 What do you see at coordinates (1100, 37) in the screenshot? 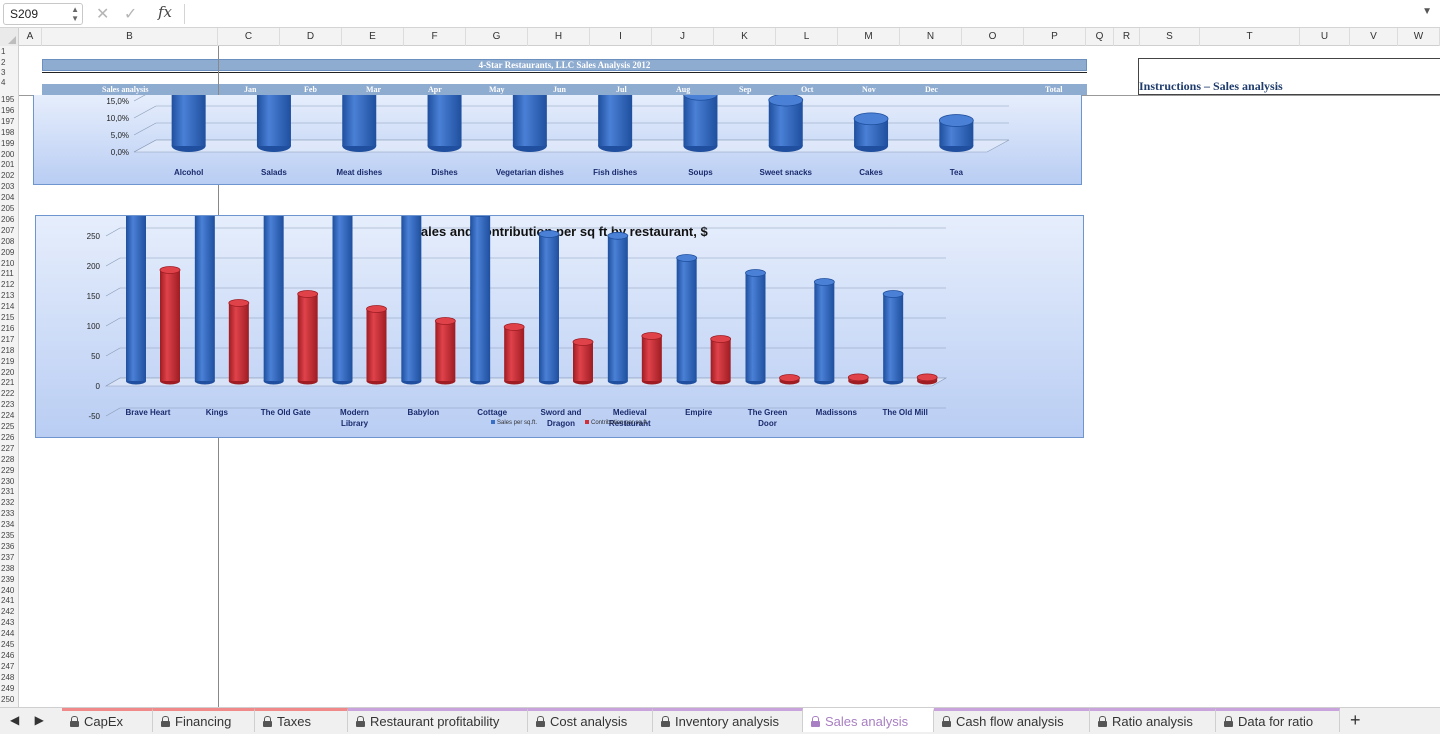
I see `column-header-q: Q` at bounding box center [1100, 37].